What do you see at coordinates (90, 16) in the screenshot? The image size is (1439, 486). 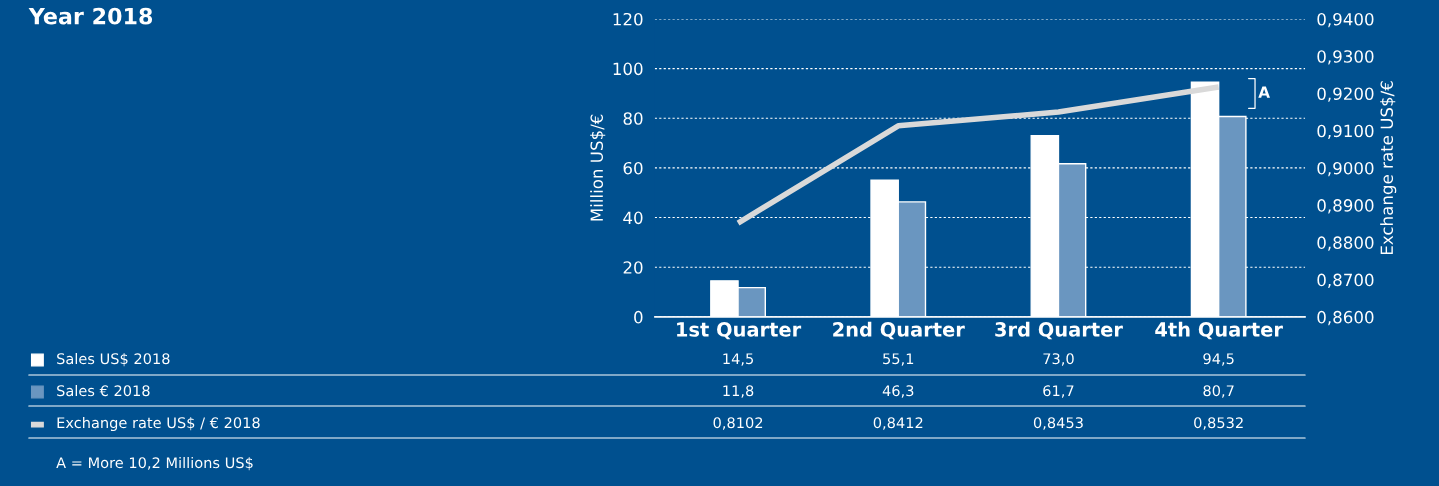 I see `text: Year 2018` at bounding box center [90, 16].